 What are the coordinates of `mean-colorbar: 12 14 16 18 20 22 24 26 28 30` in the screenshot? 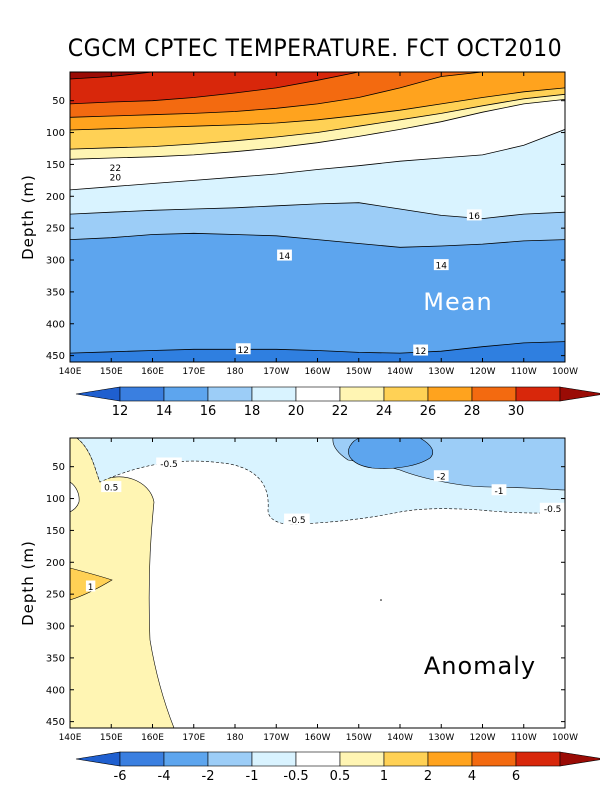 It's located at (337, 402).